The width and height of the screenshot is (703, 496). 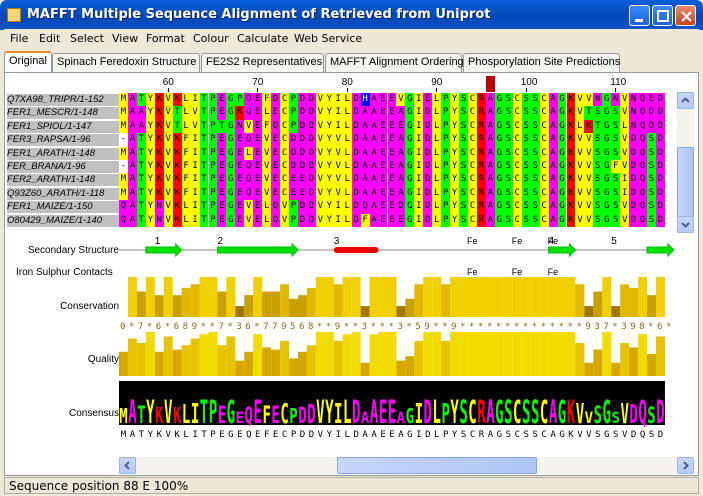 What do you see at coordinates (123, 167) in the screenshot?
I see `residue-cell: -` at bounding box center [123, 167].